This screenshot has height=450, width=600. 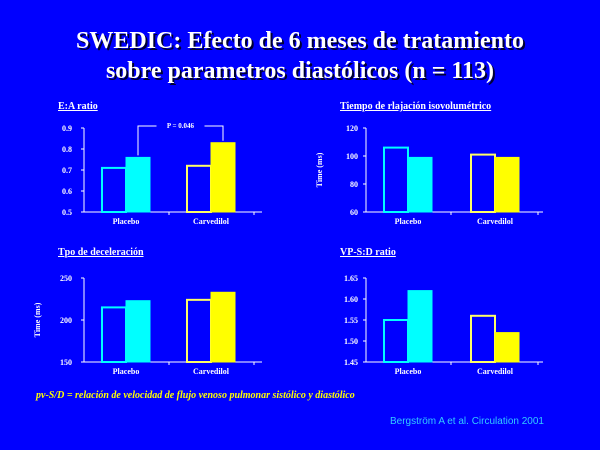 I want to click on chart-4-y-tick-label-4: 1.65, so click(x=351, y=278).